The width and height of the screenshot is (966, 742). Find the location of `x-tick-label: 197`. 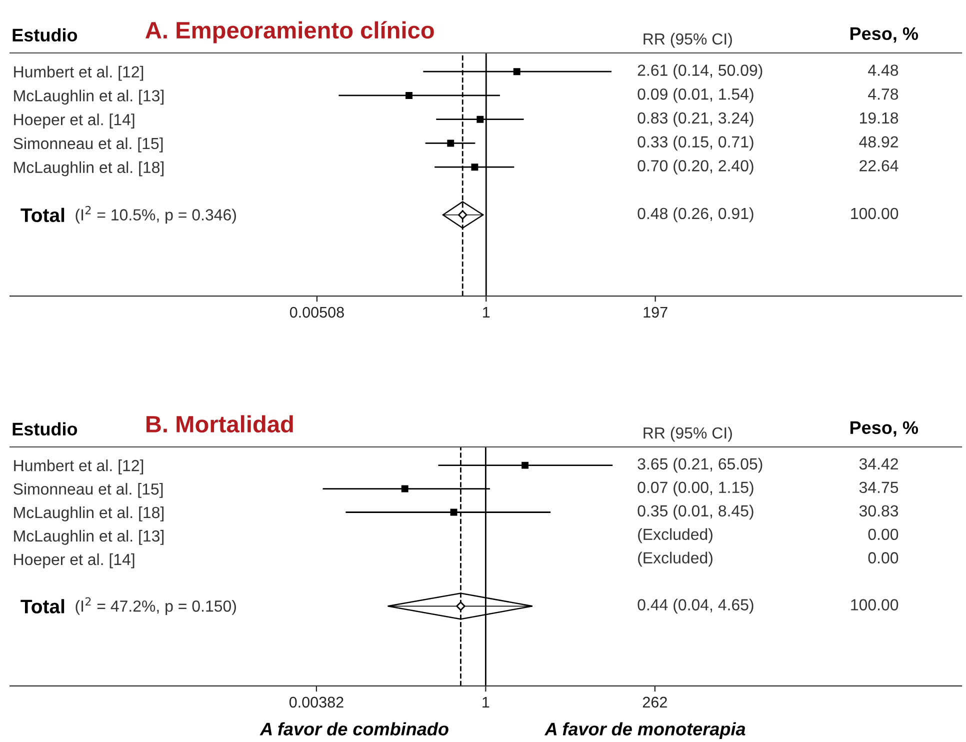

x-tick-label: 197 is located at coordinates (656, 312).